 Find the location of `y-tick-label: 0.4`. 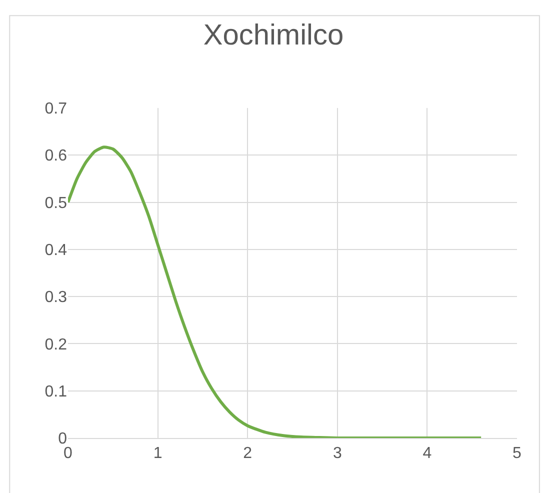

y-tick-label: 0.4 is located at coordinates (56, 251).